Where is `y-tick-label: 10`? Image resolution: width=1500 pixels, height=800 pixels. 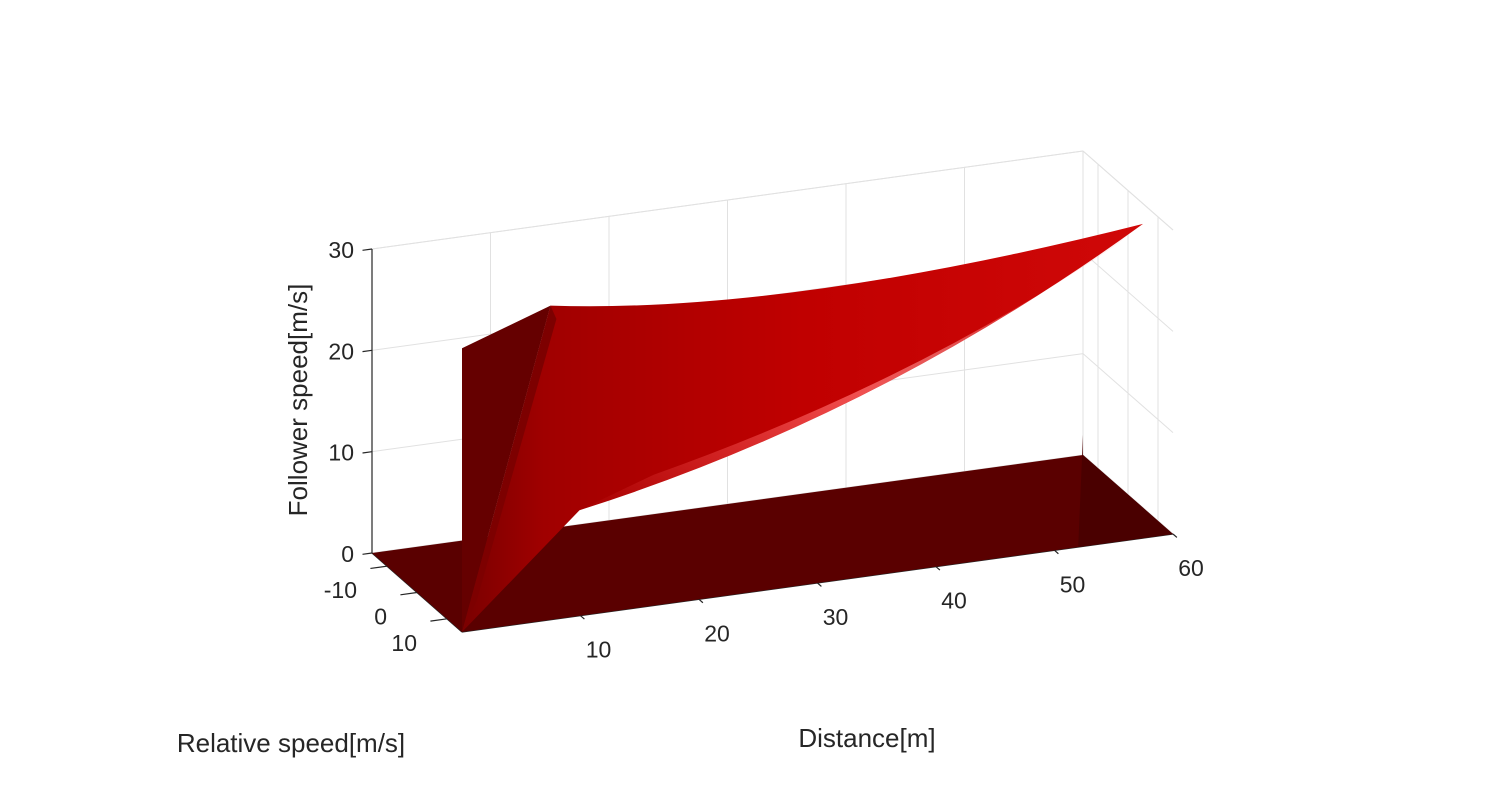 y-tick-label: 10 is located at coordinates (404, 643).